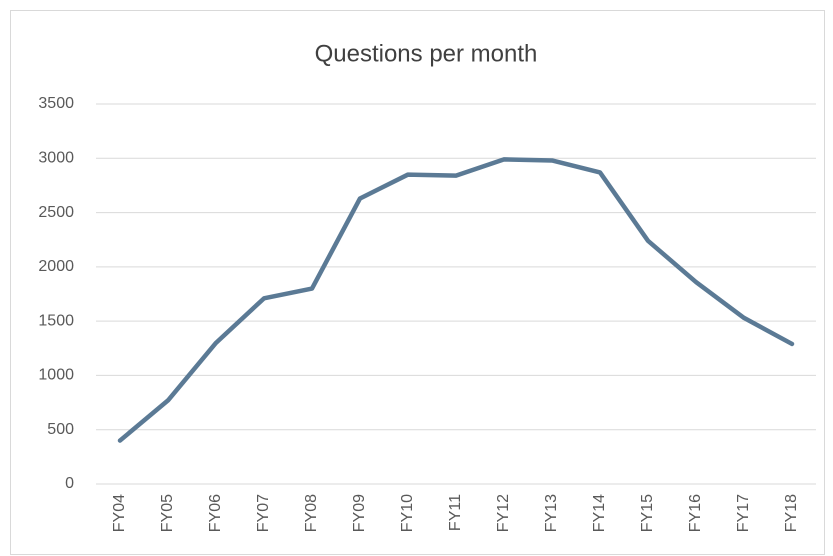  Describe the element at coordinates (407, 513) in the screenshot. I see `x-tick-label: FY10` at that location.